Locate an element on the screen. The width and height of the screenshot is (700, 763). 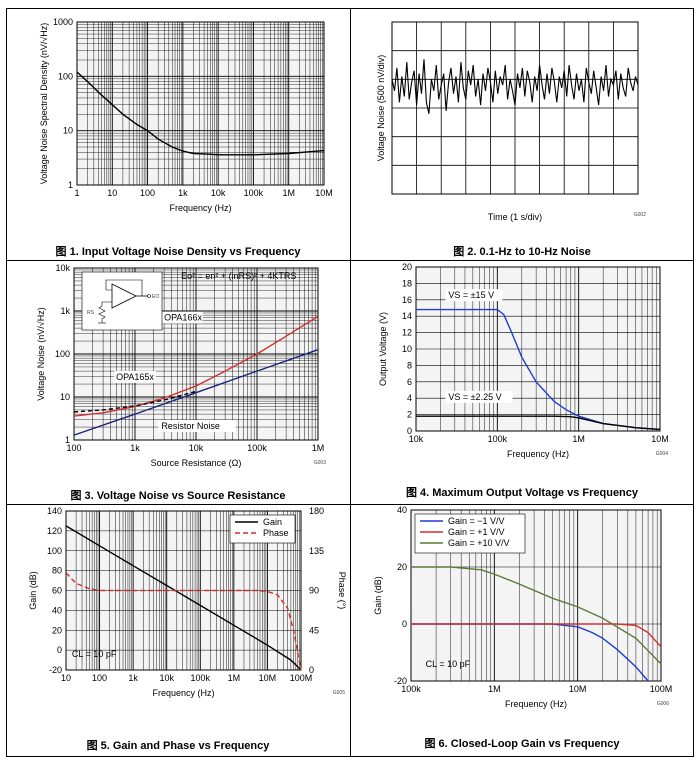
fig3-caption: 图 3. Voltage Noise vs Source Resistance is located at coordinates (178, 496).